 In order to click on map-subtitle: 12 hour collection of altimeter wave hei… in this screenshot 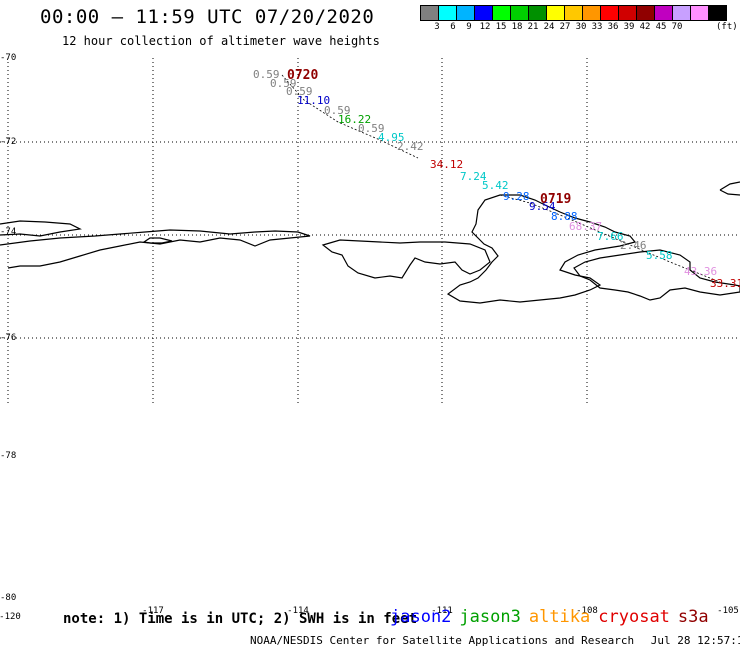, I will do `click(221, 41)`.